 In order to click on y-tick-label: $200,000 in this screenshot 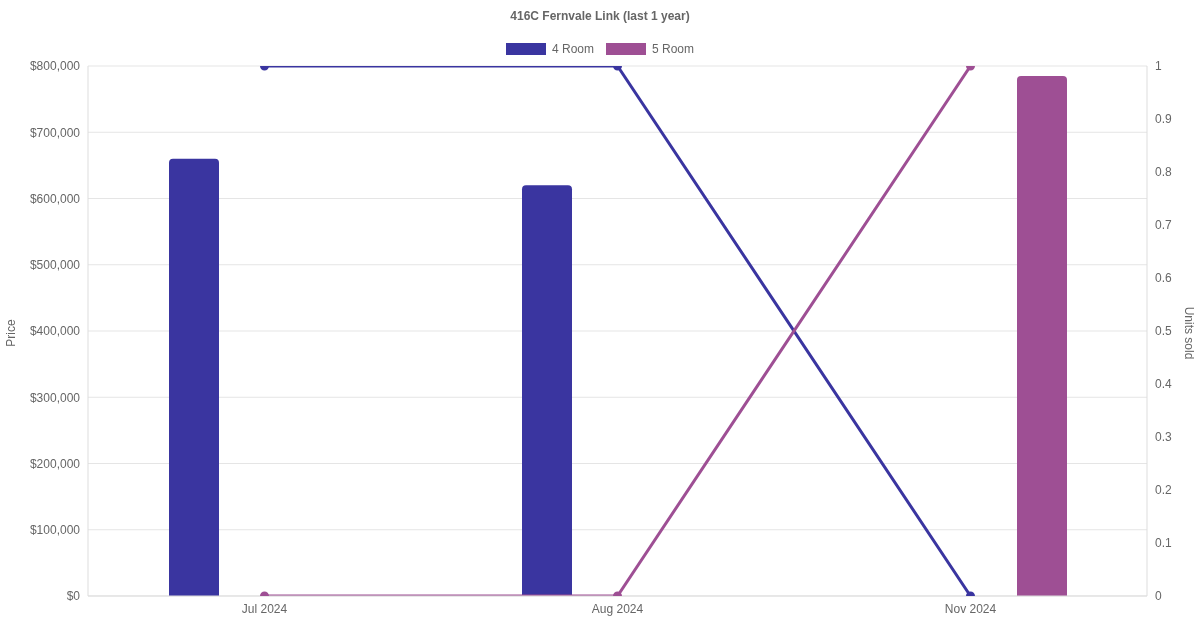, I will do `click(55, 463)`.